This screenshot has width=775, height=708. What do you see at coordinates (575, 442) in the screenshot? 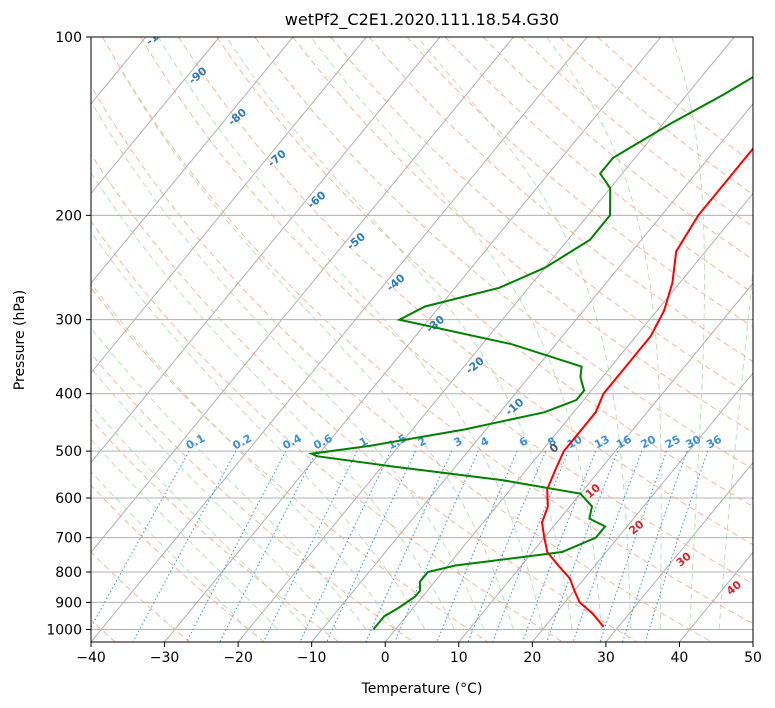
I see `mixing-ratio-label: 10` at bounding box center [575, 442].